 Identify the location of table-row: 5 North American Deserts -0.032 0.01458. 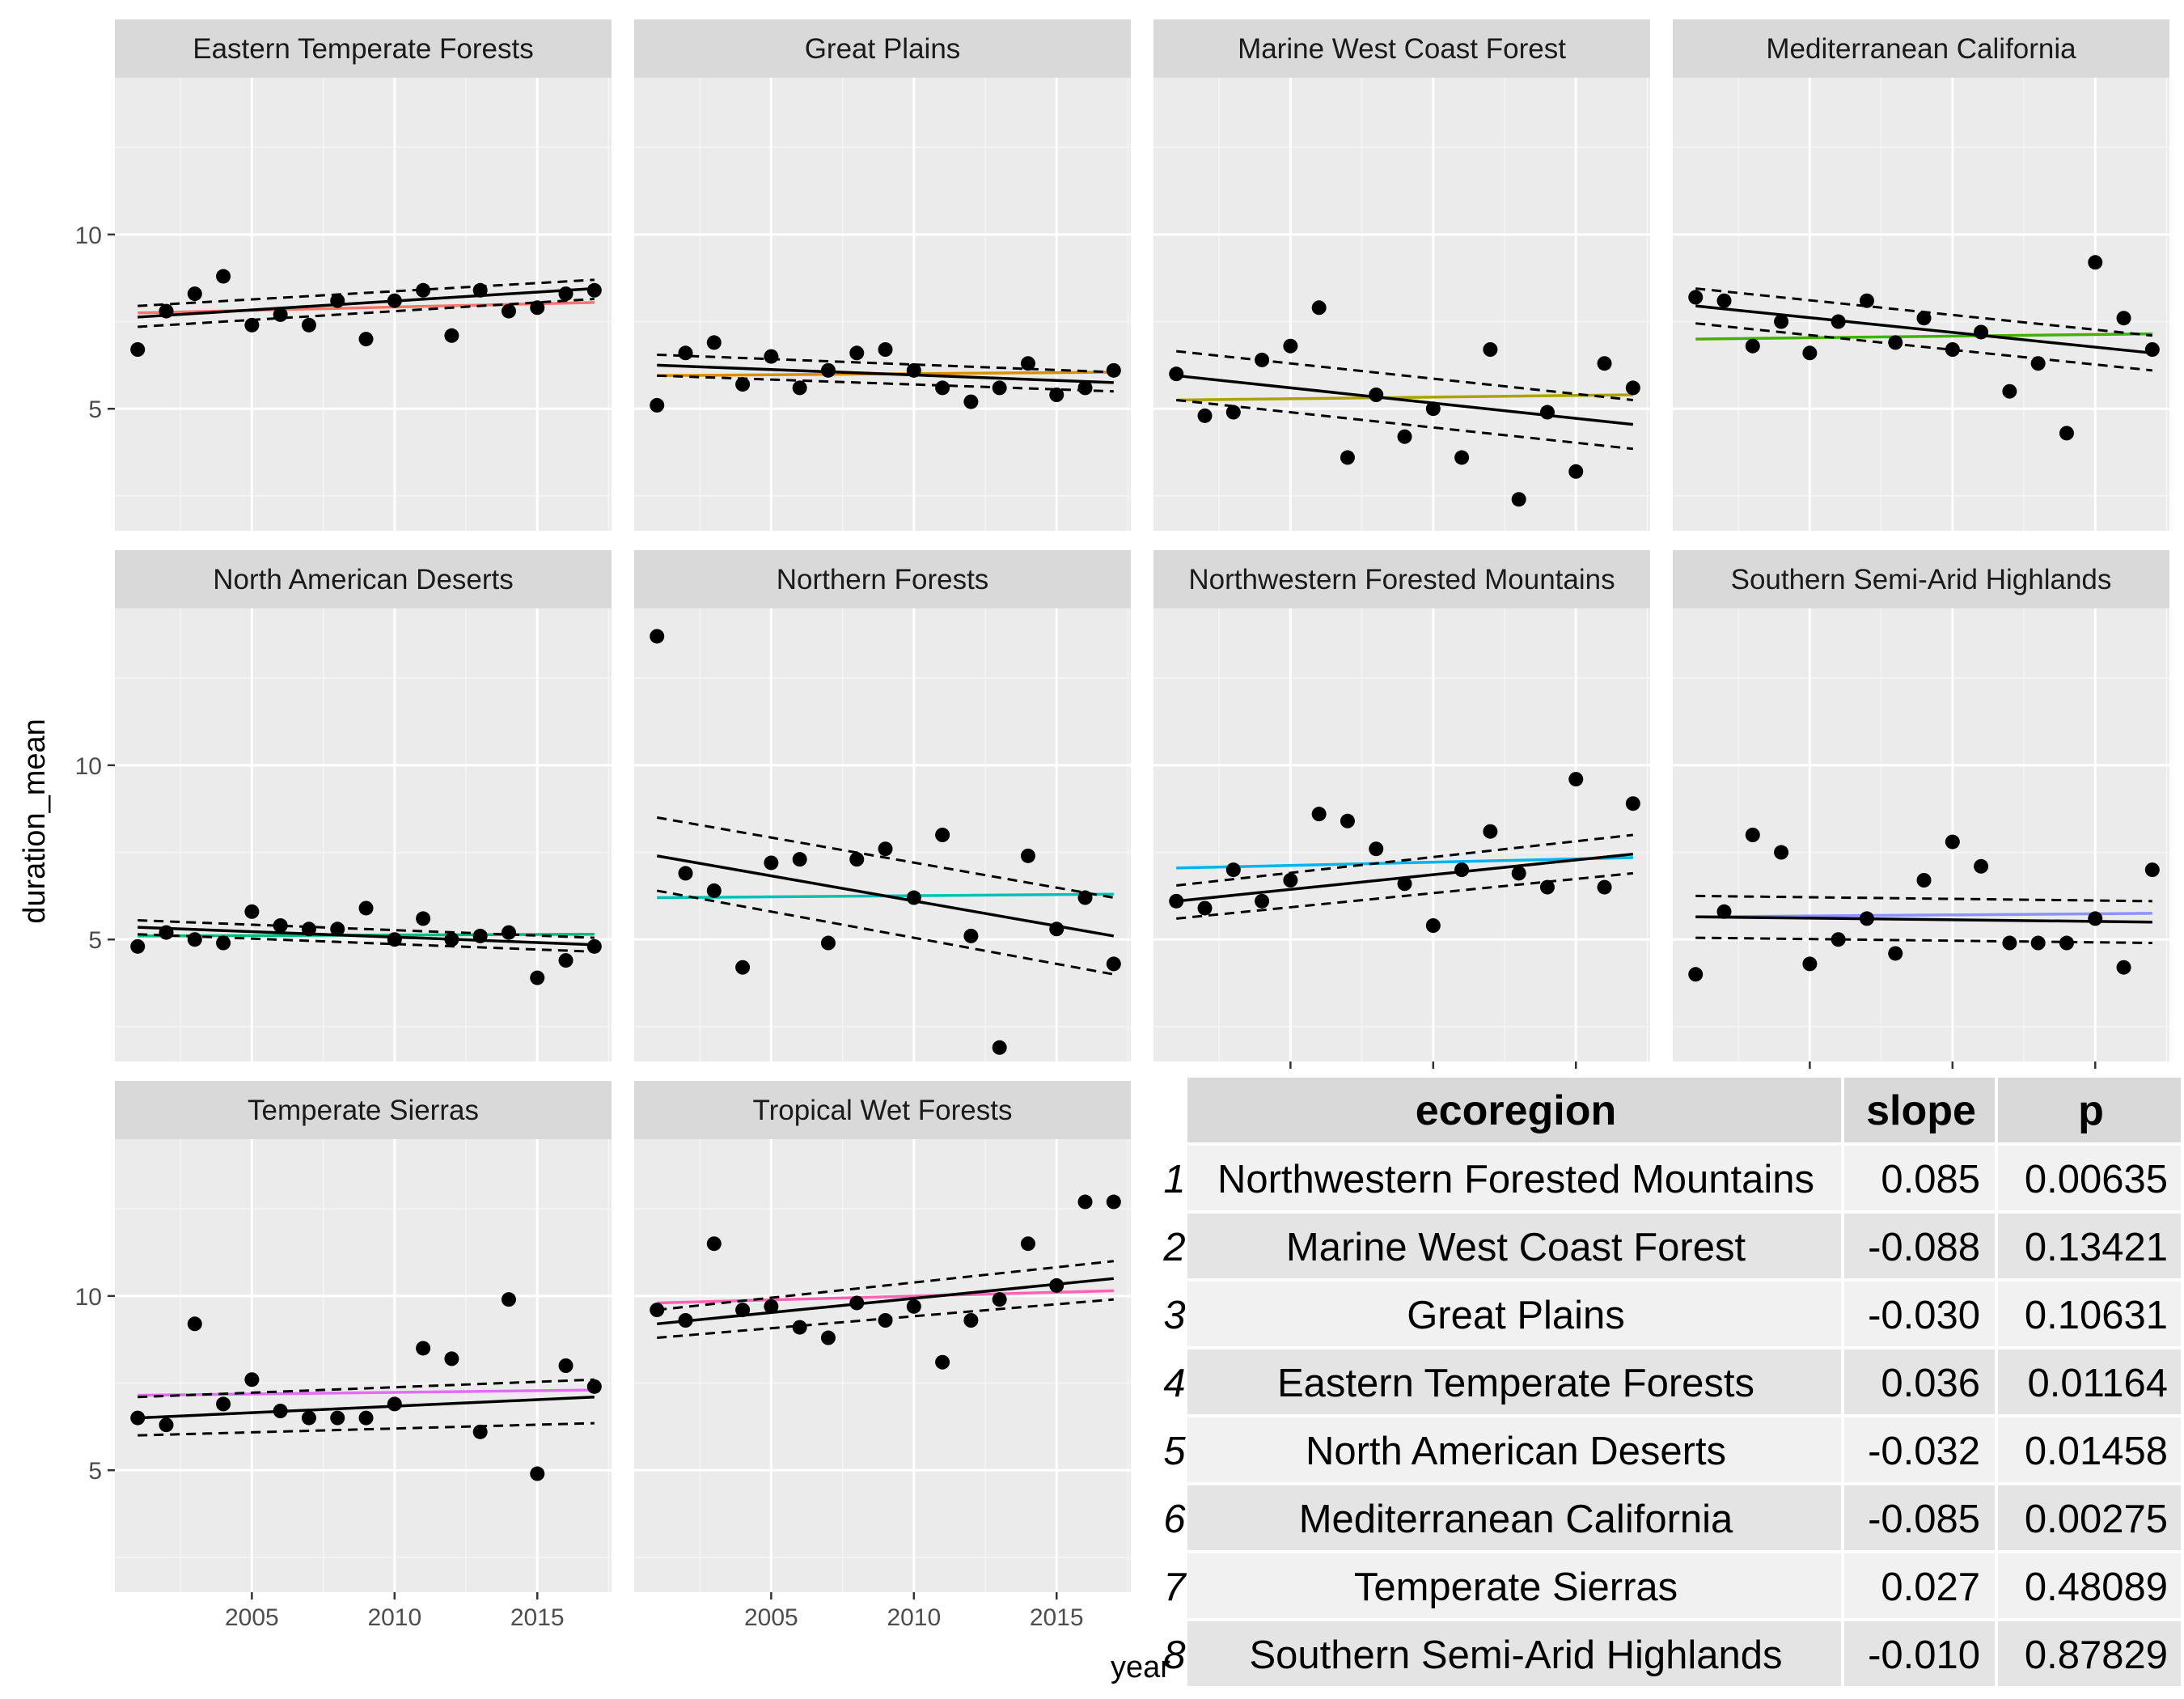
(1672, 1449).